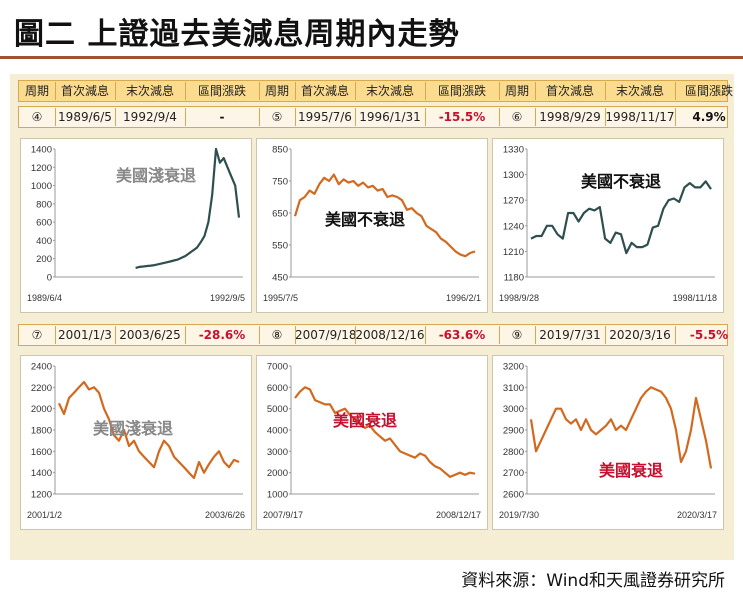 This screenshot has height=600, width=743. What do you see at coordinates (41, 452) in the screenshot?
I see `y-tick-label: 1600` at bounding box center [41, 452].